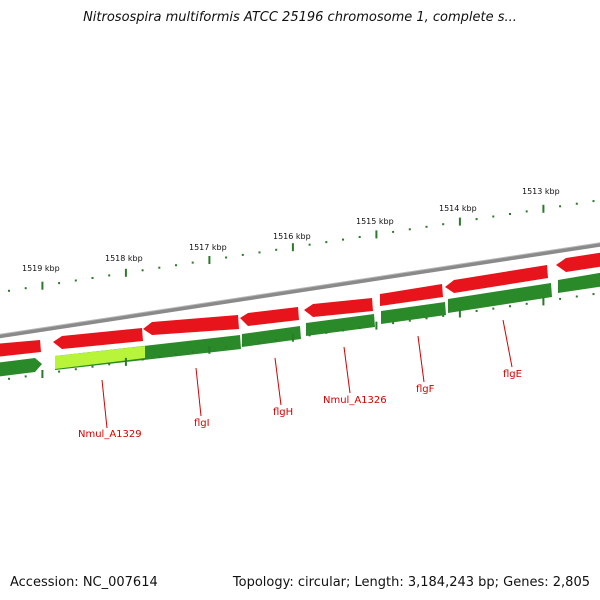 This screenshot has height=600, width=600. Describe the element at coordinates (100, 357) in the screenshot. I see `reverse-gene-highlight` at that location.